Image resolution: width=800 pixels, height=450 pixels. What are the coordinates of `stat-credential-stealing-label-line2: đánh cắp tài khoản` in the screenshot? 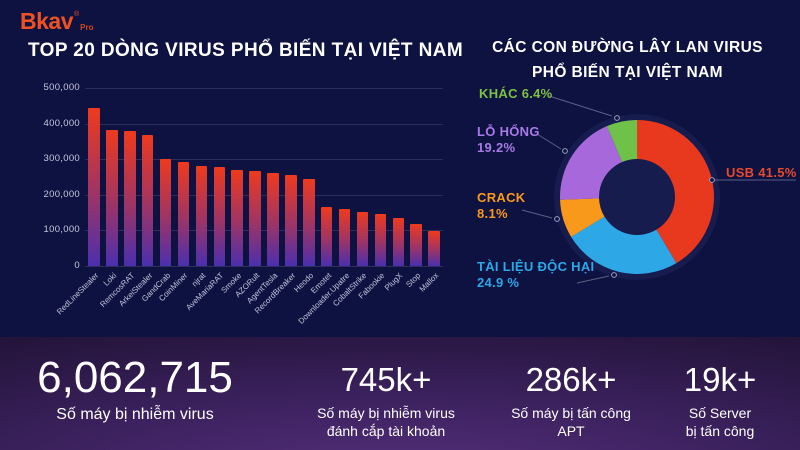 It's located at (386, 430).